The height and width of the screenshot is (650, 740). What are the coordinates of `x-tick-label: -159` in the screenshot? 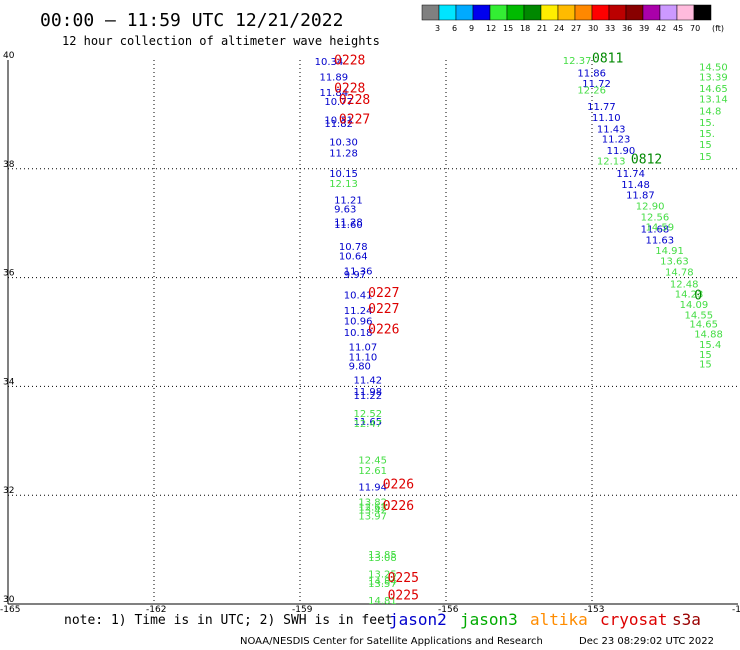 It's located at (302, 610).